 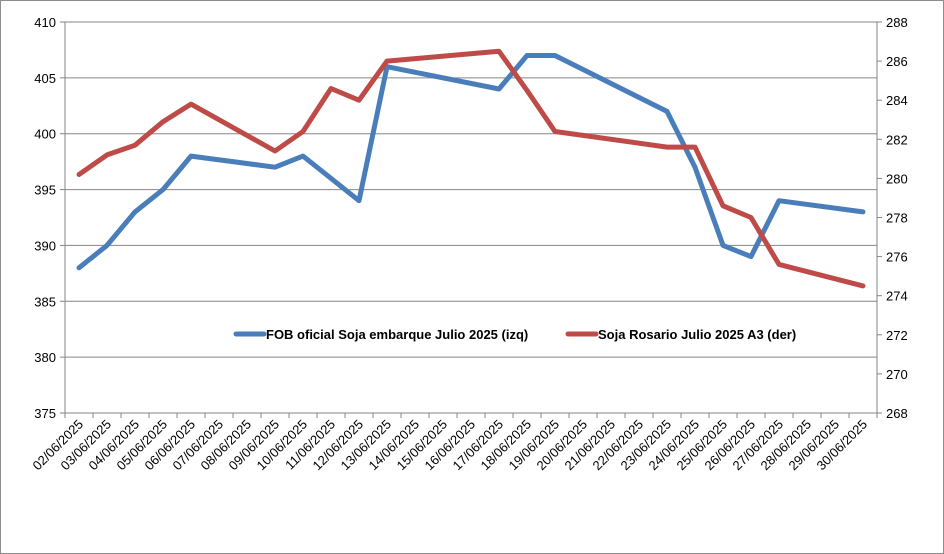 I want to click on y-right-tick-label: 280, so click(x=897, y=178).